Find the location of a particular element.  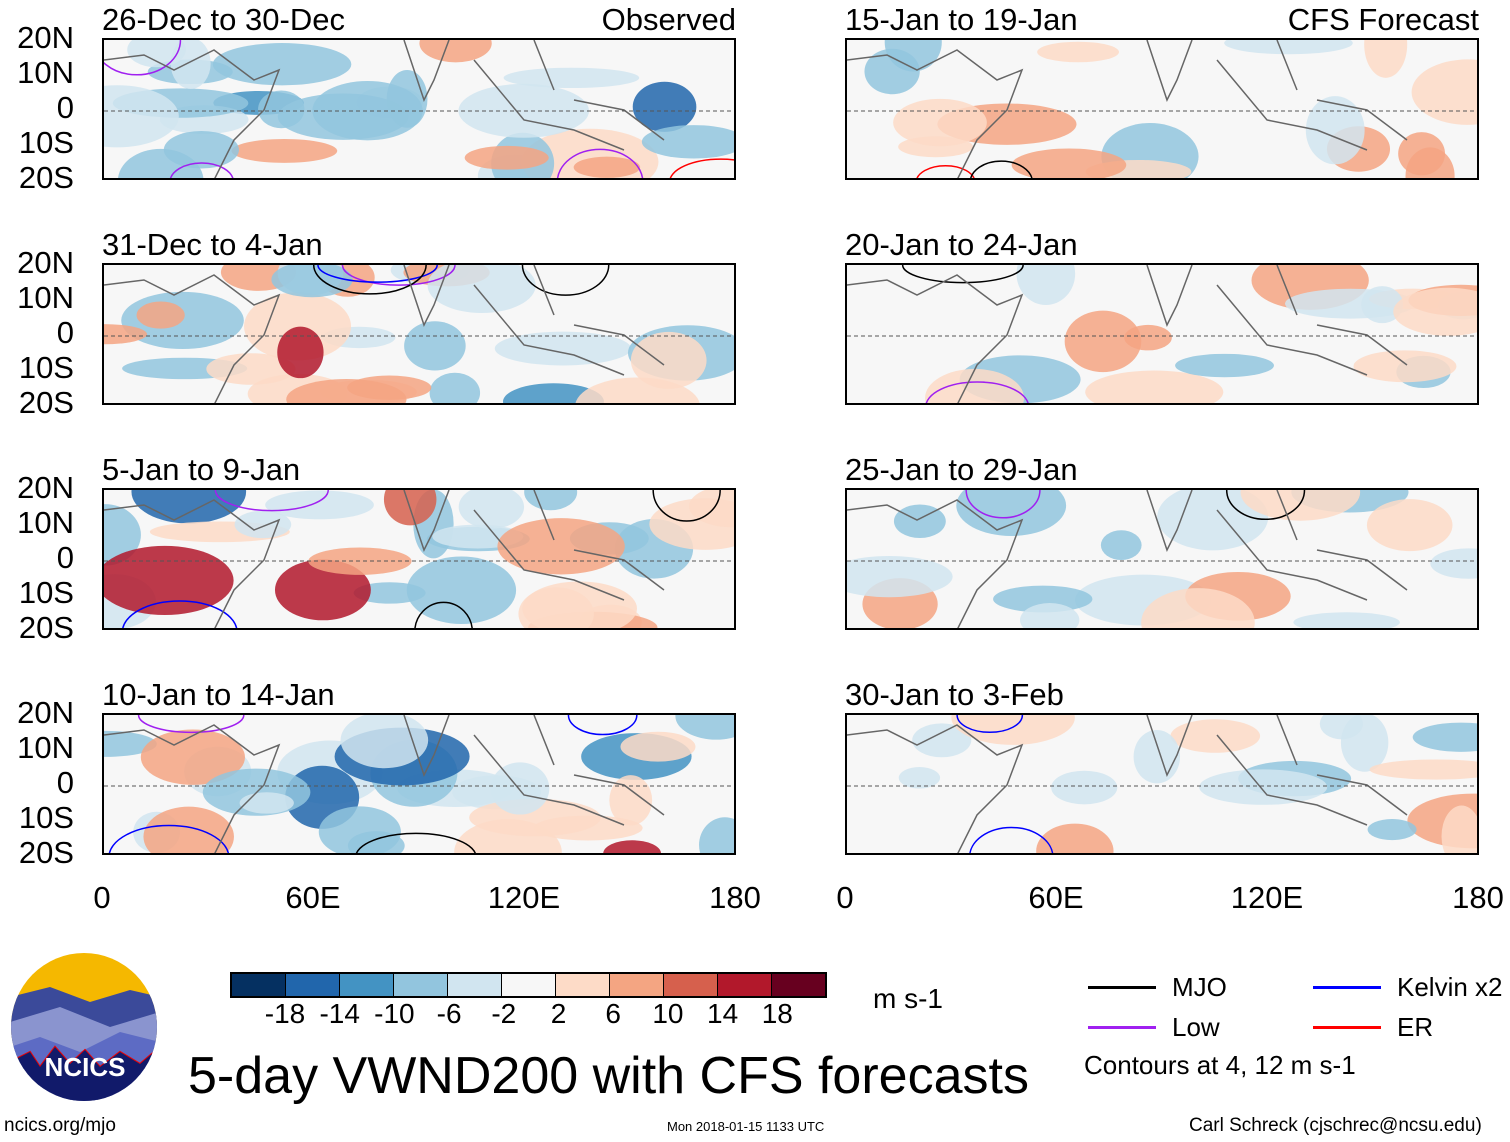

colorbar is located at coordinates (528, 985).